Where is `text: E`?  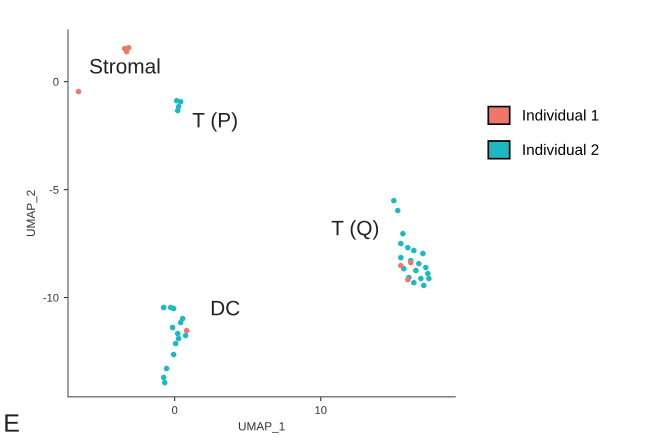 text: E is located at coordinates (12, 423).